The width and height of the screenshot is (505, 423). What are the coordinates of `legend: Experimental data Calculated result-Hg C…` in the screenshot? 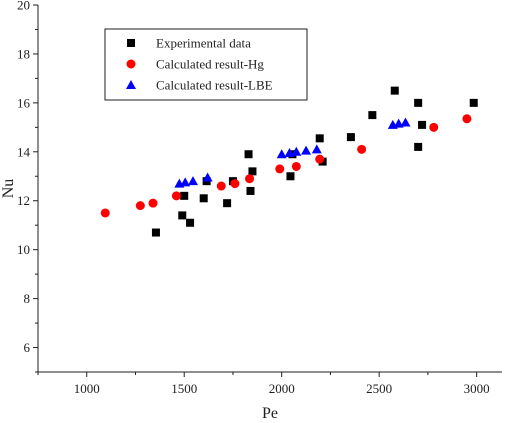 It's located at (206, 64).